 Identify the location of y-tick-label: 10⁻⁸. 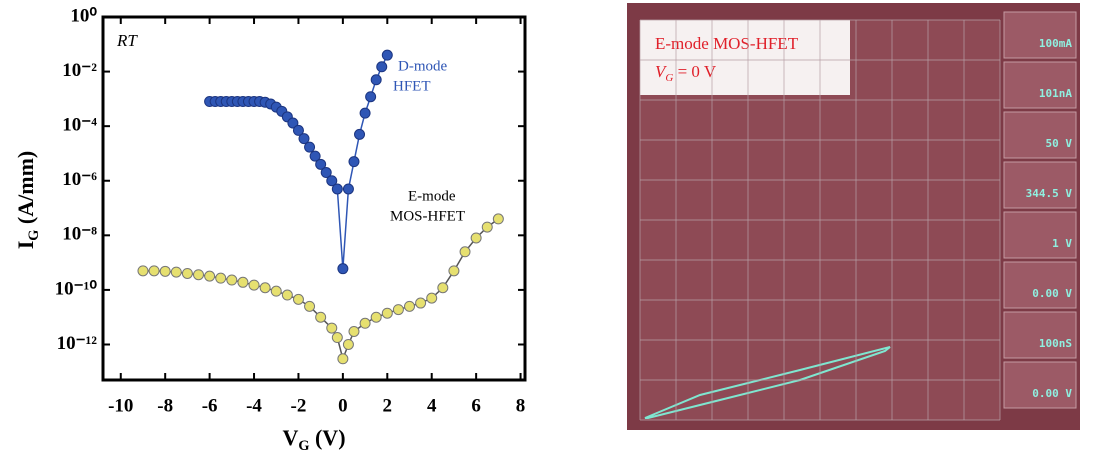
(79, 234).